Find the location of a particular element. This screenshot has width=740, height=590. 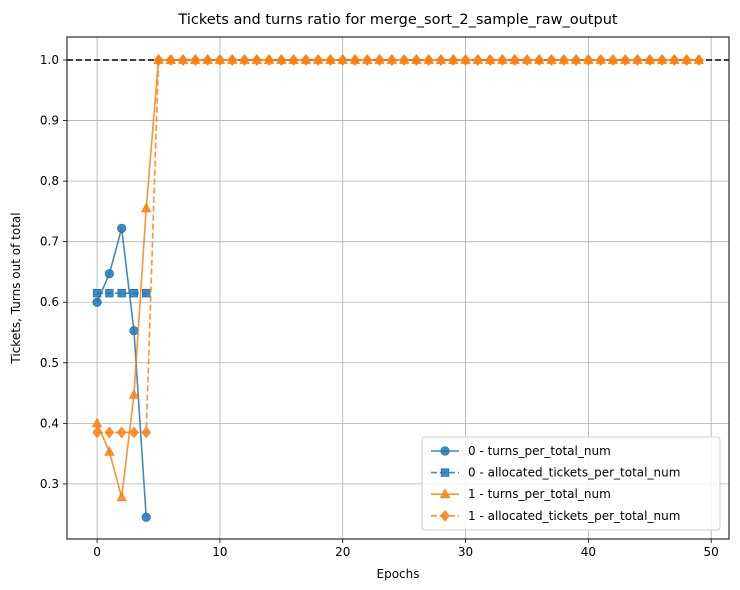

x-axis-ticks: 0 10 20 30 40 50 is located at coordinates (406, 549).